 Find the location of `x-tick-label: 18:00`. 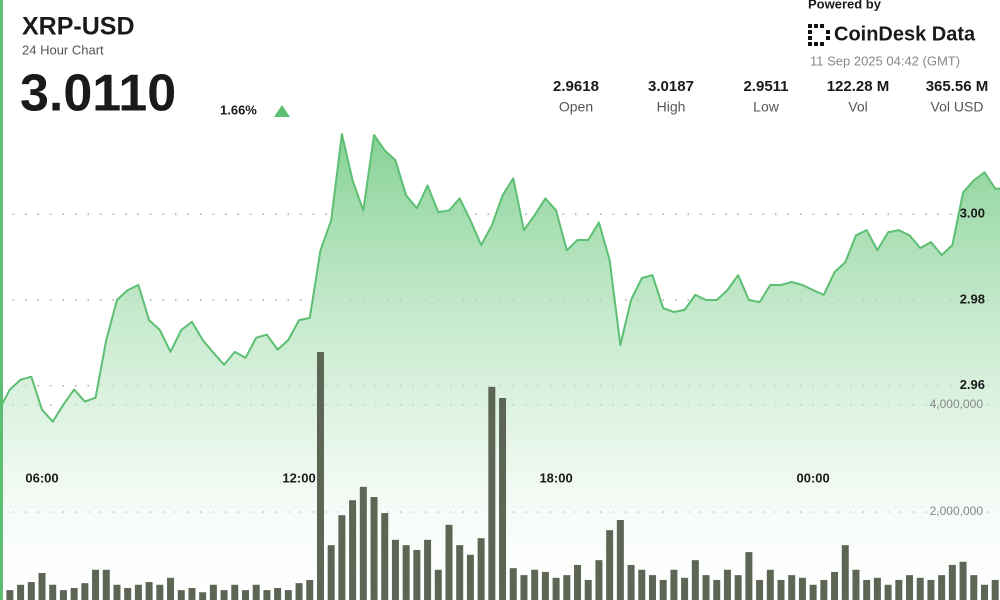

x-tick-label: 18:00 is located at coordinates (555, 477).